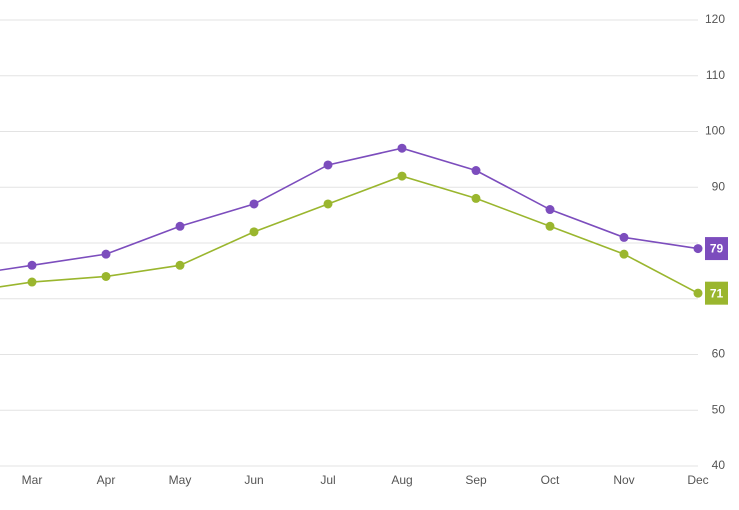 The width and height of the screenshot is (739, 510). I want to click on x-tick-label: May, so click(180, 480).